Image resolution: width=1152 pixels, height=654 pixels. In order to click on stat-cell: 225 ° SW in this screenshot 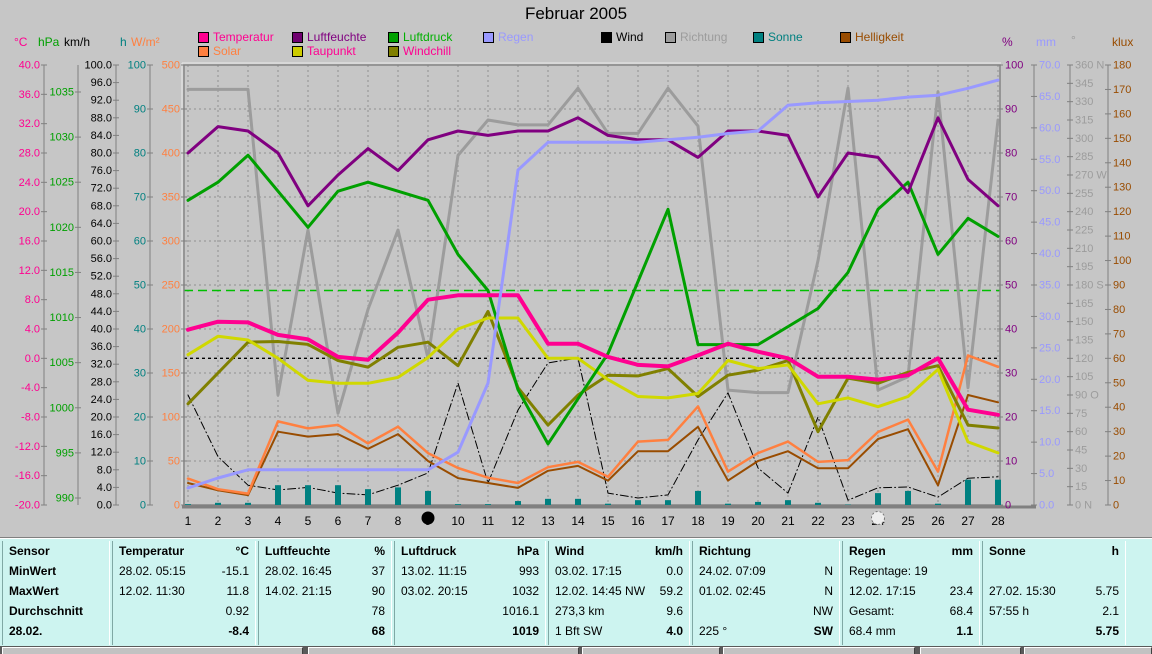, I will do `click(766, 631)`.